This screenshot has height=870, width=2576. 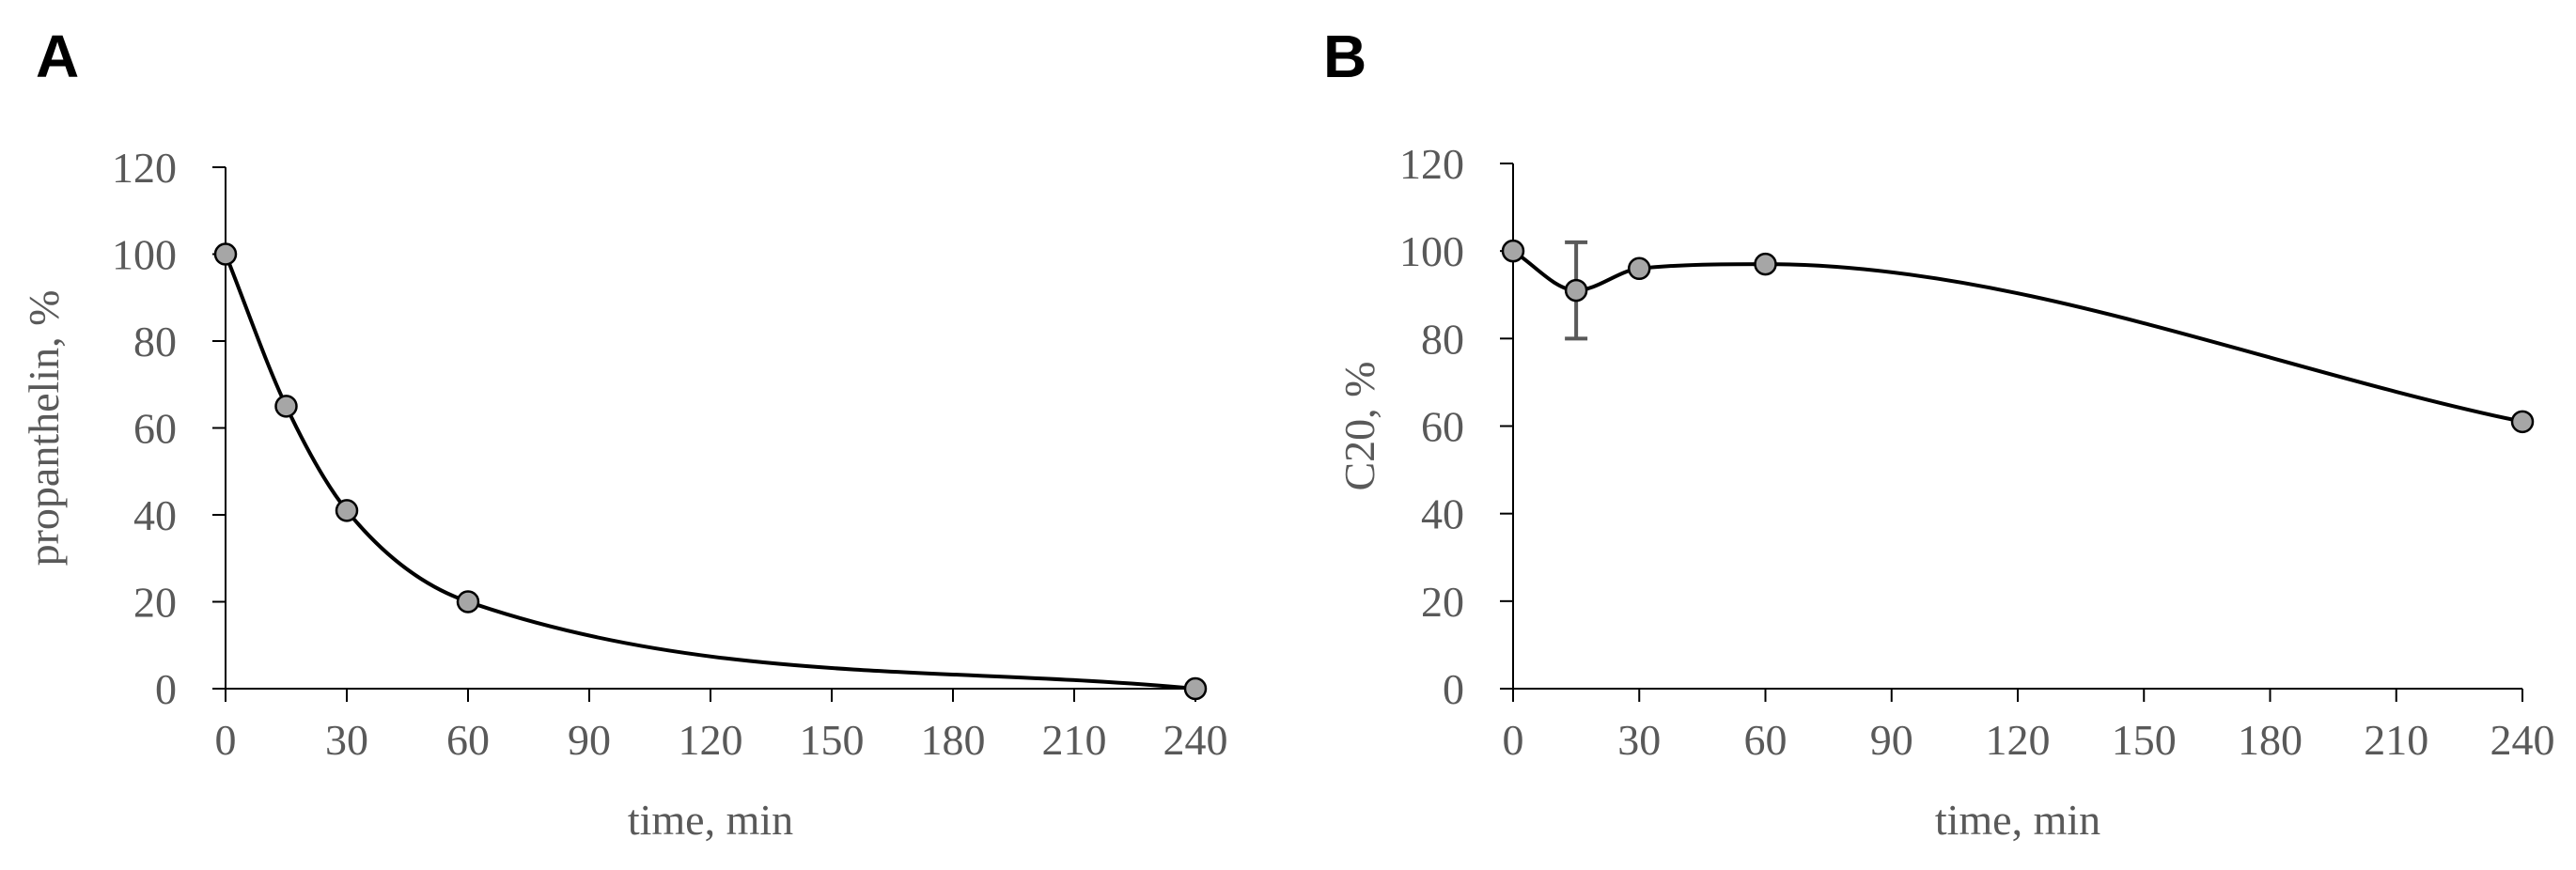 What do you see at coordinates (1513, 740) in the screenshot?
I see `panel-b-x-tick-label: 0` at bounding box center [1513, 740].